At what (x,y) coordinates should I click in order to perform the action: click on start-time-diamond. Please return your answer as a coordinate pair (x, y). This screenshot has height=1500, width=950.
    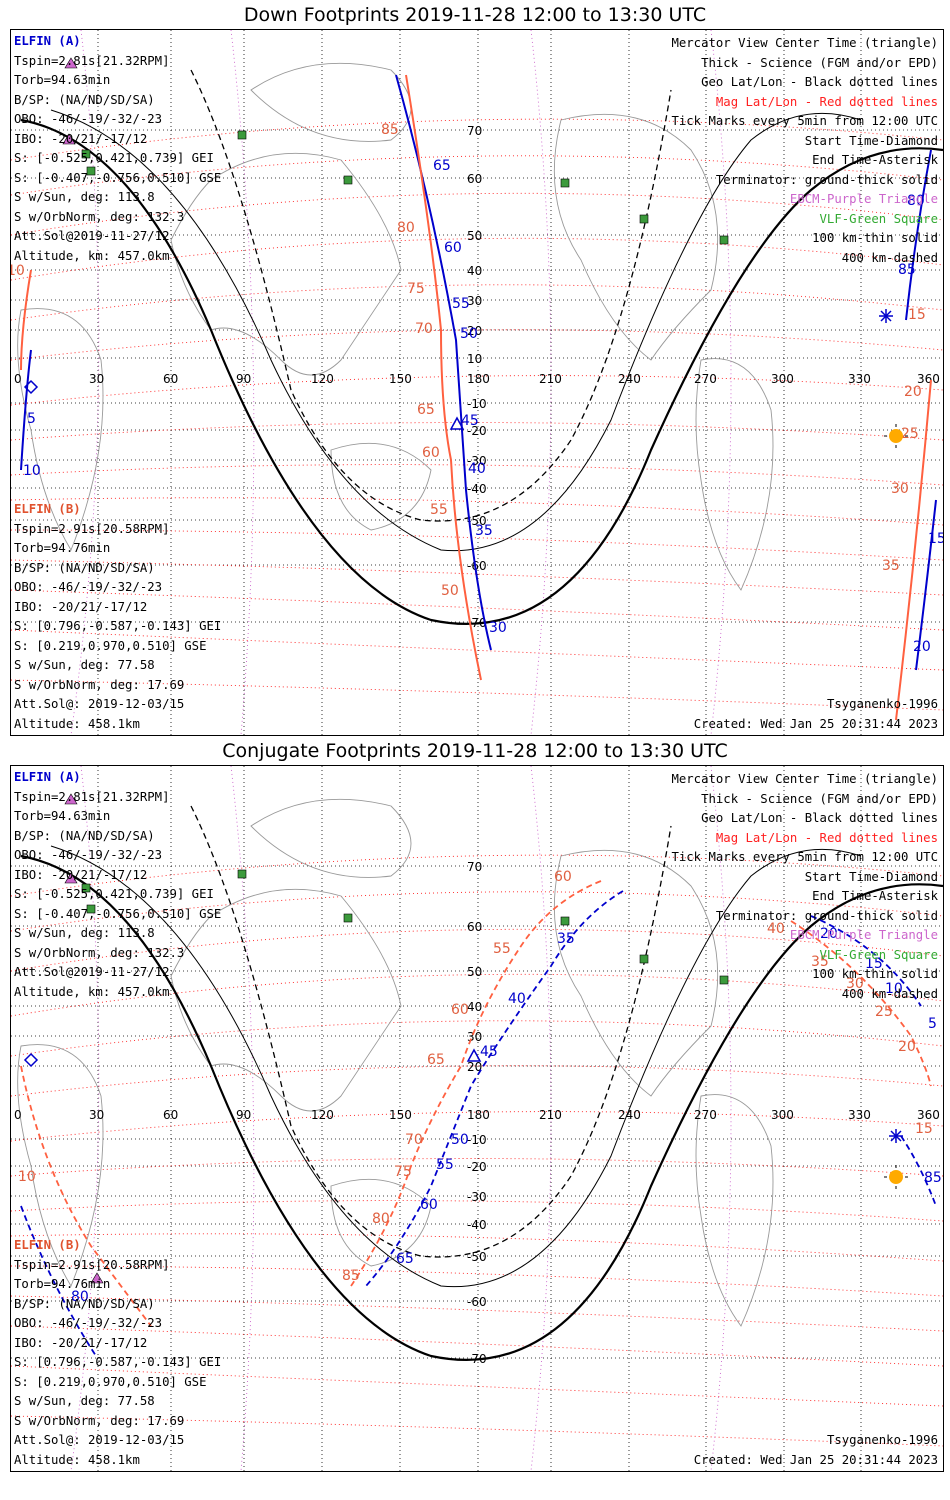
    Looking at the image, I should click on (31, 1060).